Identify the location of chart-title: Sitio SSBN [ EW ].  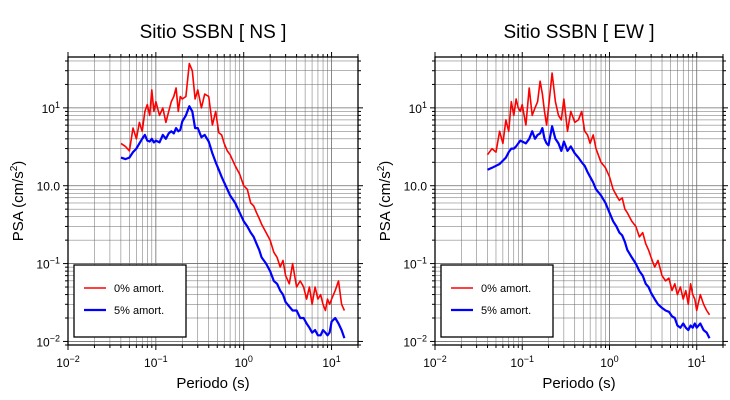
(579, 32).